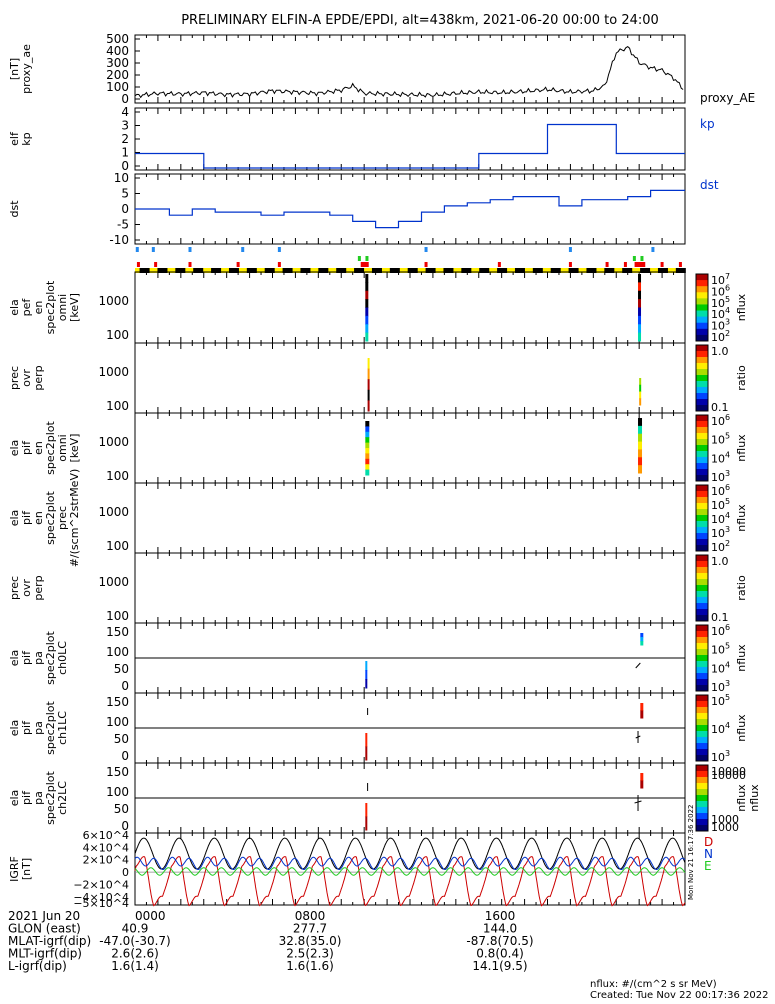 This screenshot has height=1004, width=775. I want to click on orbit-table-cell: 2021 Jun 20, so click(44, 916).